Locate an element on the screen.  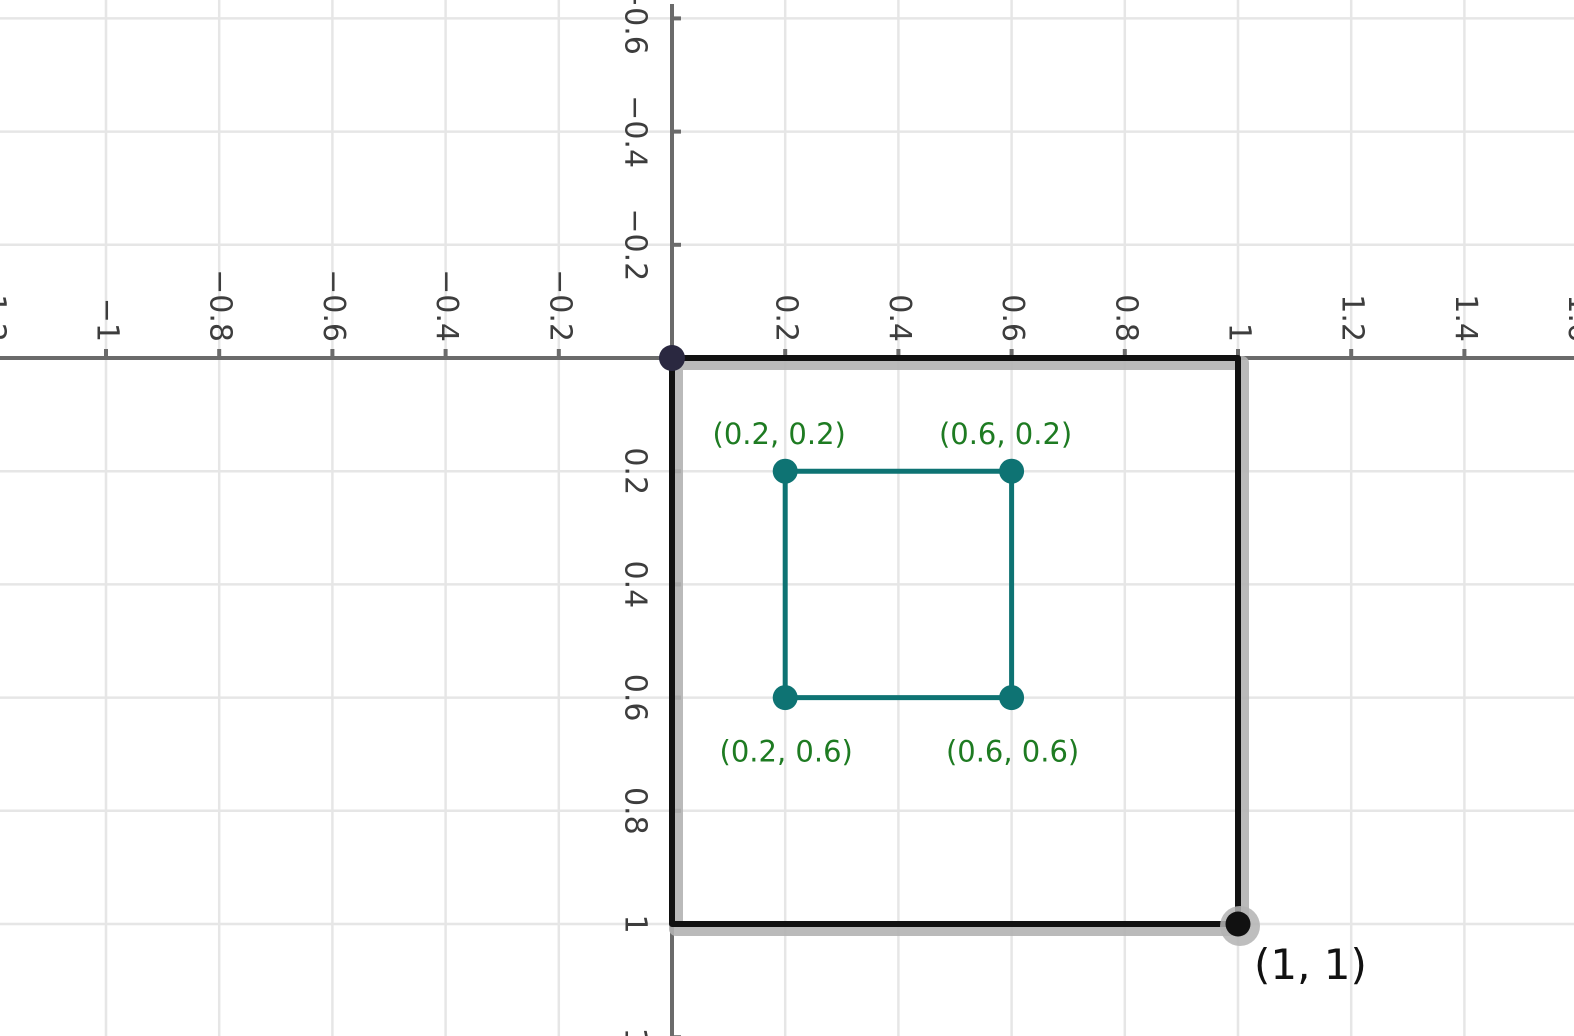
y-tick-label: 0.4 is located at coordinates (635, 585).